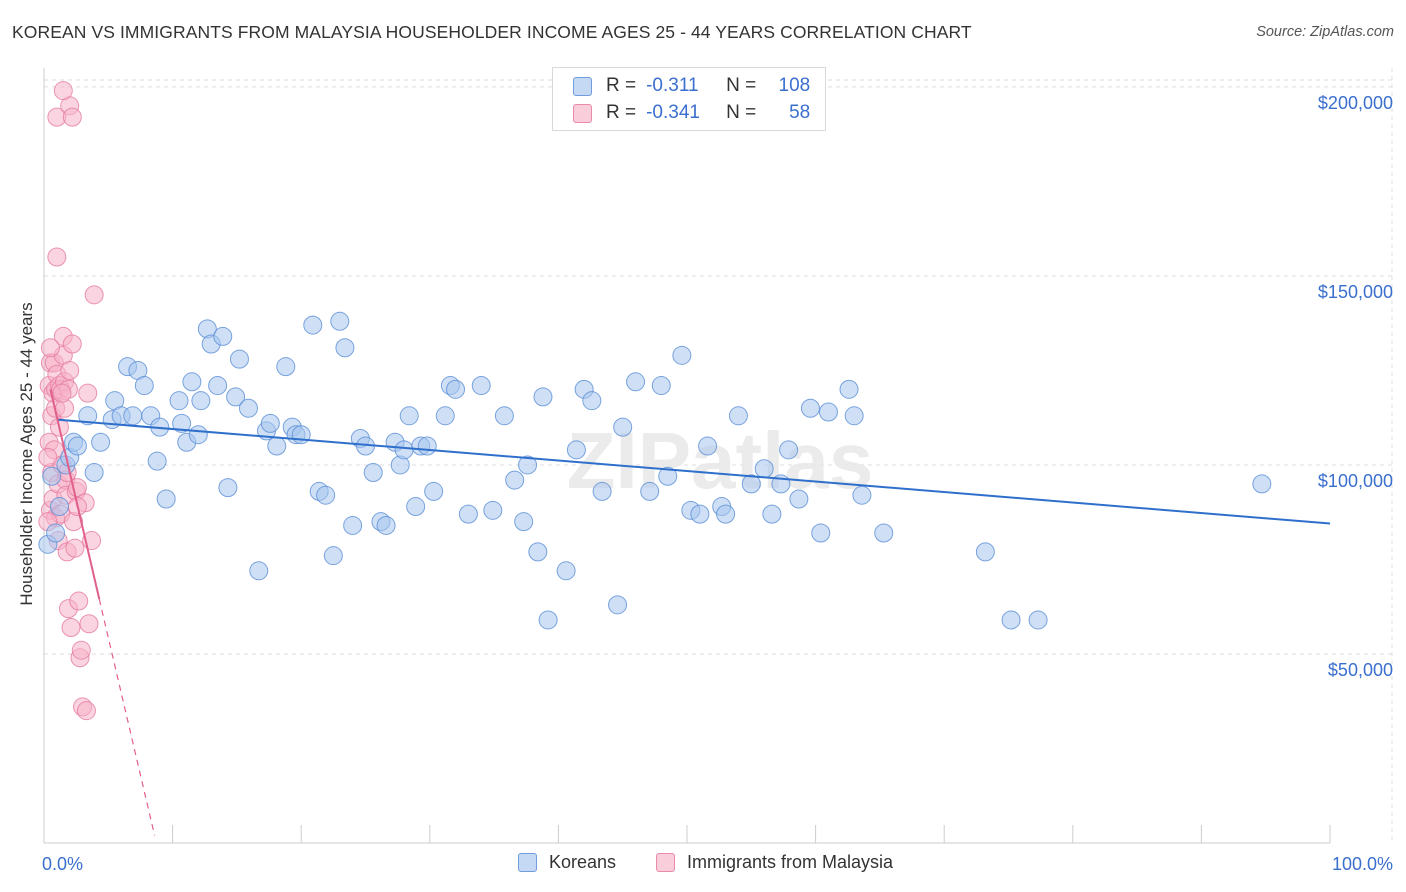 The image size is (1406, 892). I want to click on trend-line-koreans, so click(693, 471).